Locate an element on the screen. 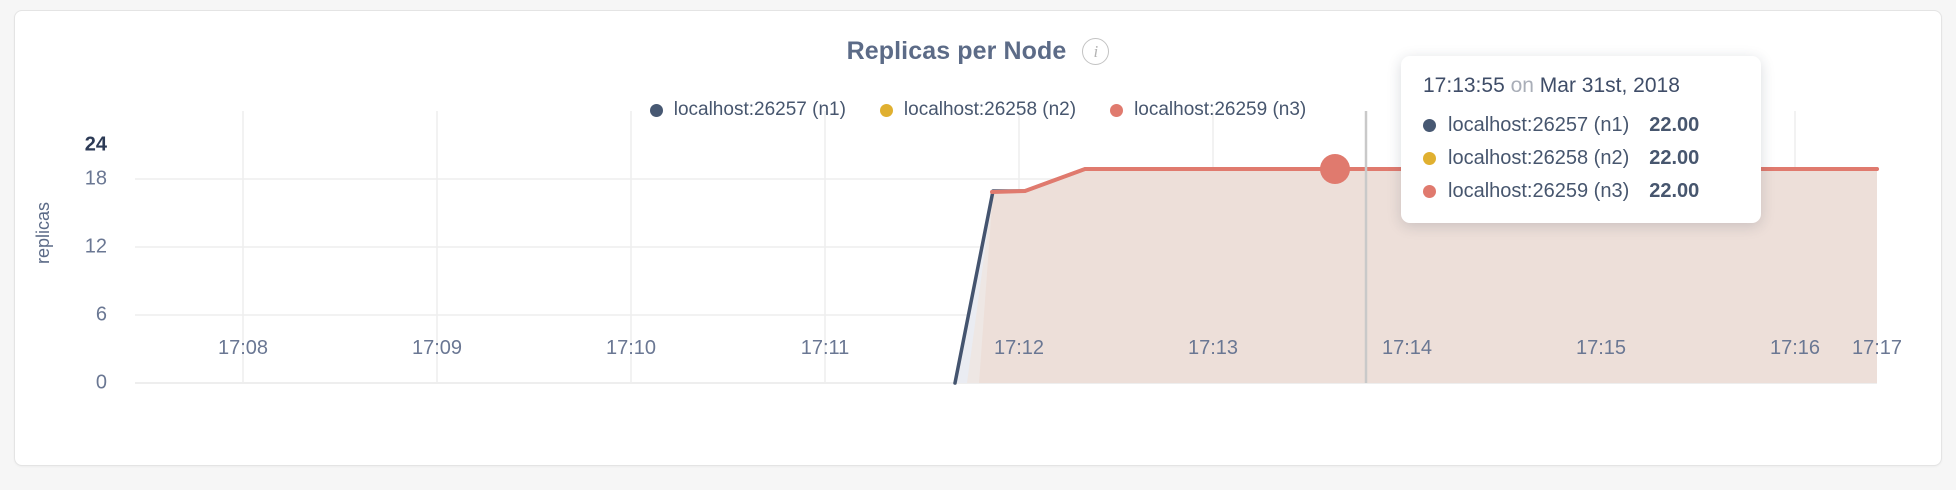 This screenshot has height=490, width=1956. tooltip-row-n1: localhost:26257 (n1) 22.00 is located at coordinates (1581, 125).